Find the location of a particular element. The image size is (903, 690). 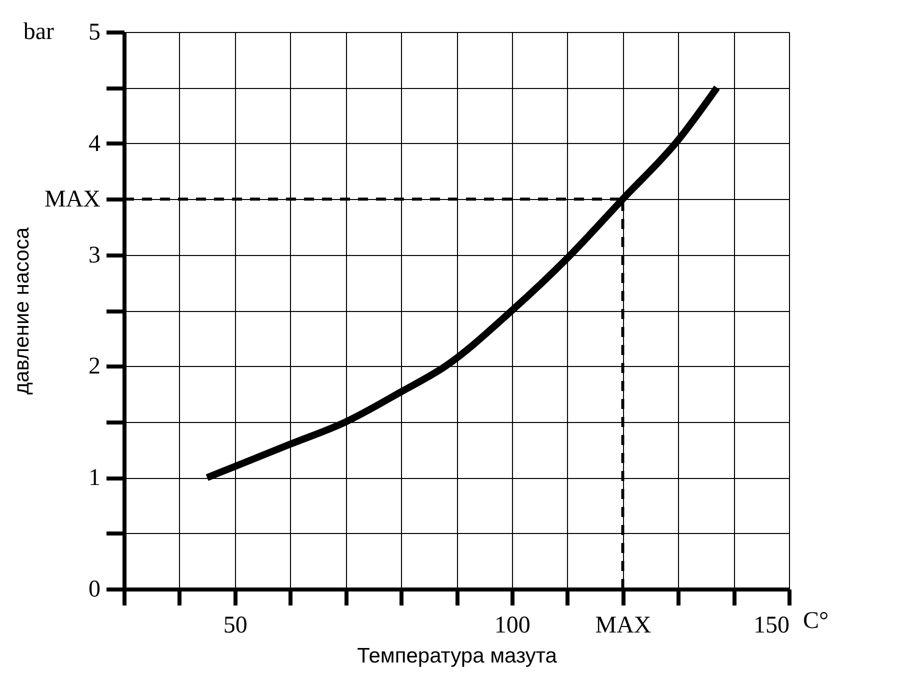

x-tick-label: 50 is located at coordinates (235, 625).